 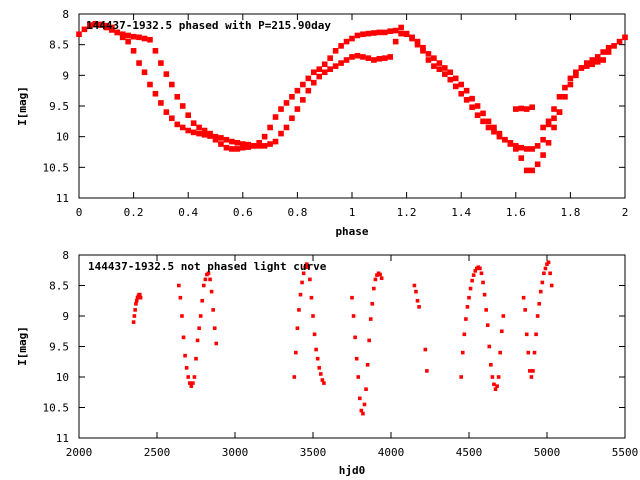 What do you see at coordinates (62, 377) in the screenshot?
I see `y-tick-label: 10` at bounding box center [62, 377].